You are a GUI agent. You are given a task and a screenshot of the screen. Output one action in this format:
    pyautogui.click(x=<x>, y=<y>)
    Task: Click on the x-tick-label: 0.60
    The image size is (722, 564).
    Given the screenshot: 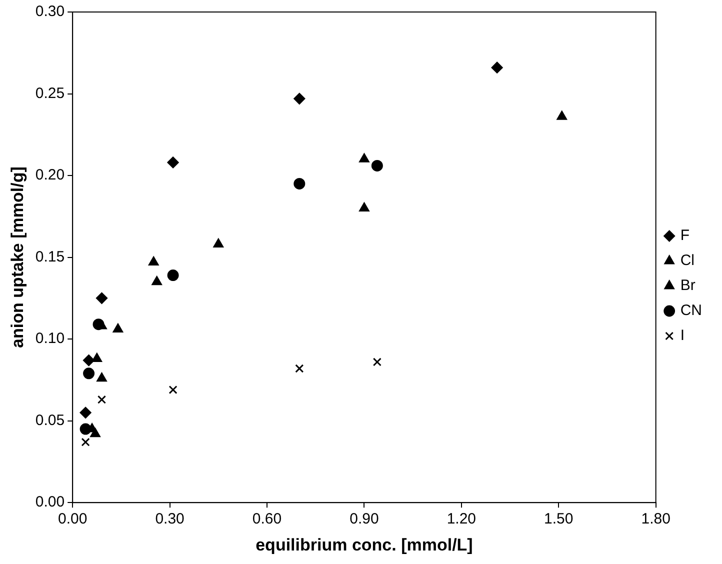 What is the action you would take?
    pyautogui.click(x=267, y=519)
    